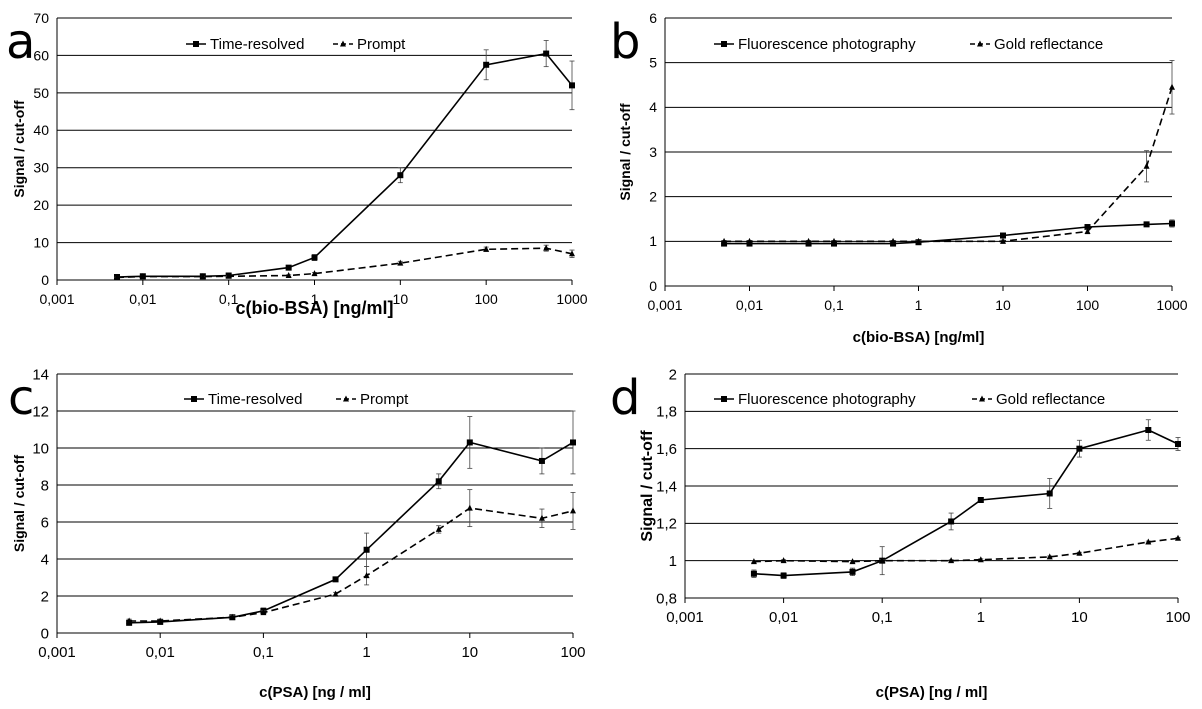  Describe the element at coordinates (41, 18) in the screenshot. I see `y-tick-label: 70` at that location.